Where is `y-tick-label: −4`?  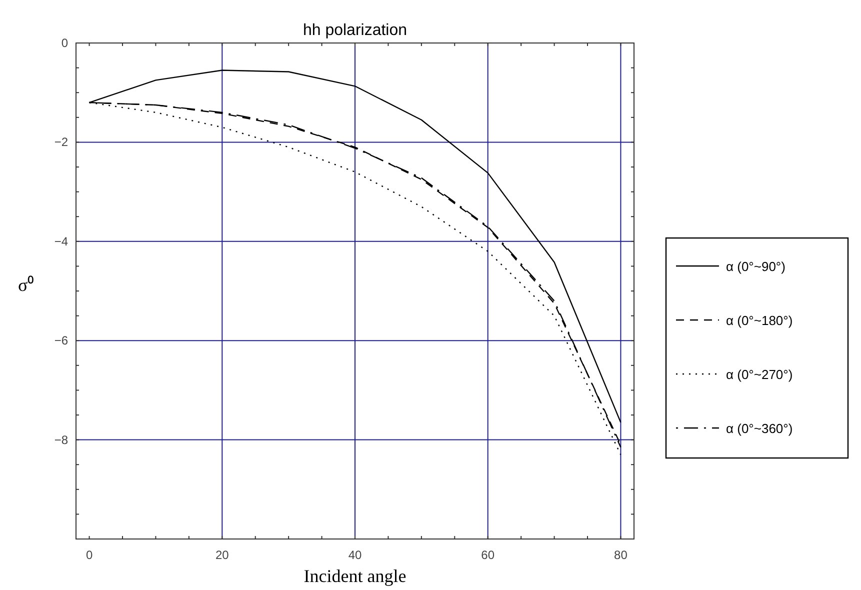
y-tick-label: −4 is located at coordinates (61, 241).